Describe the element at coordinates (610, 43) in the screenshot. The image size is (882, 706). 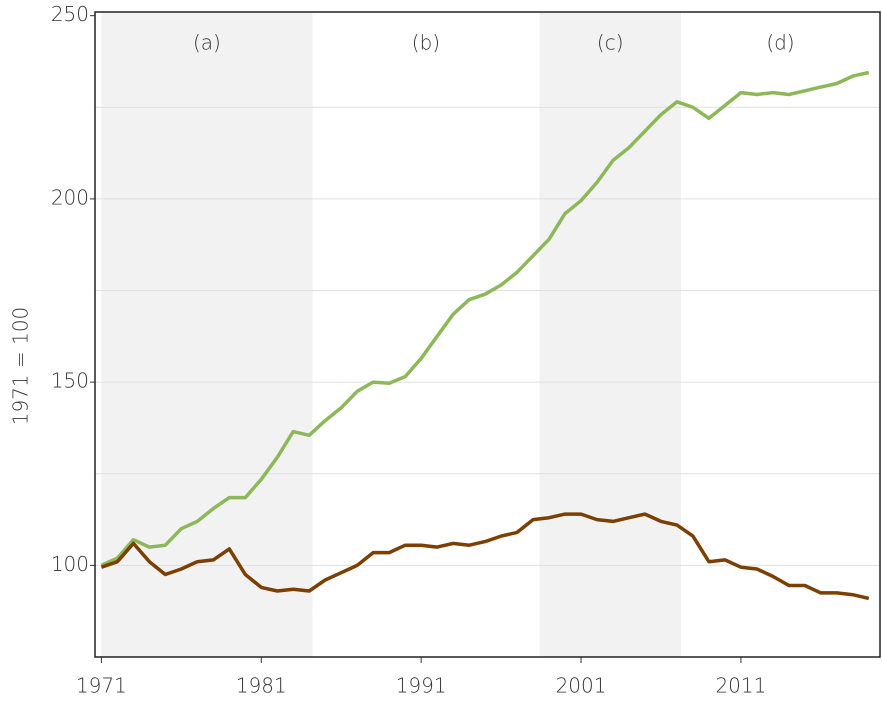
I see `period-label: (c)` at that location.